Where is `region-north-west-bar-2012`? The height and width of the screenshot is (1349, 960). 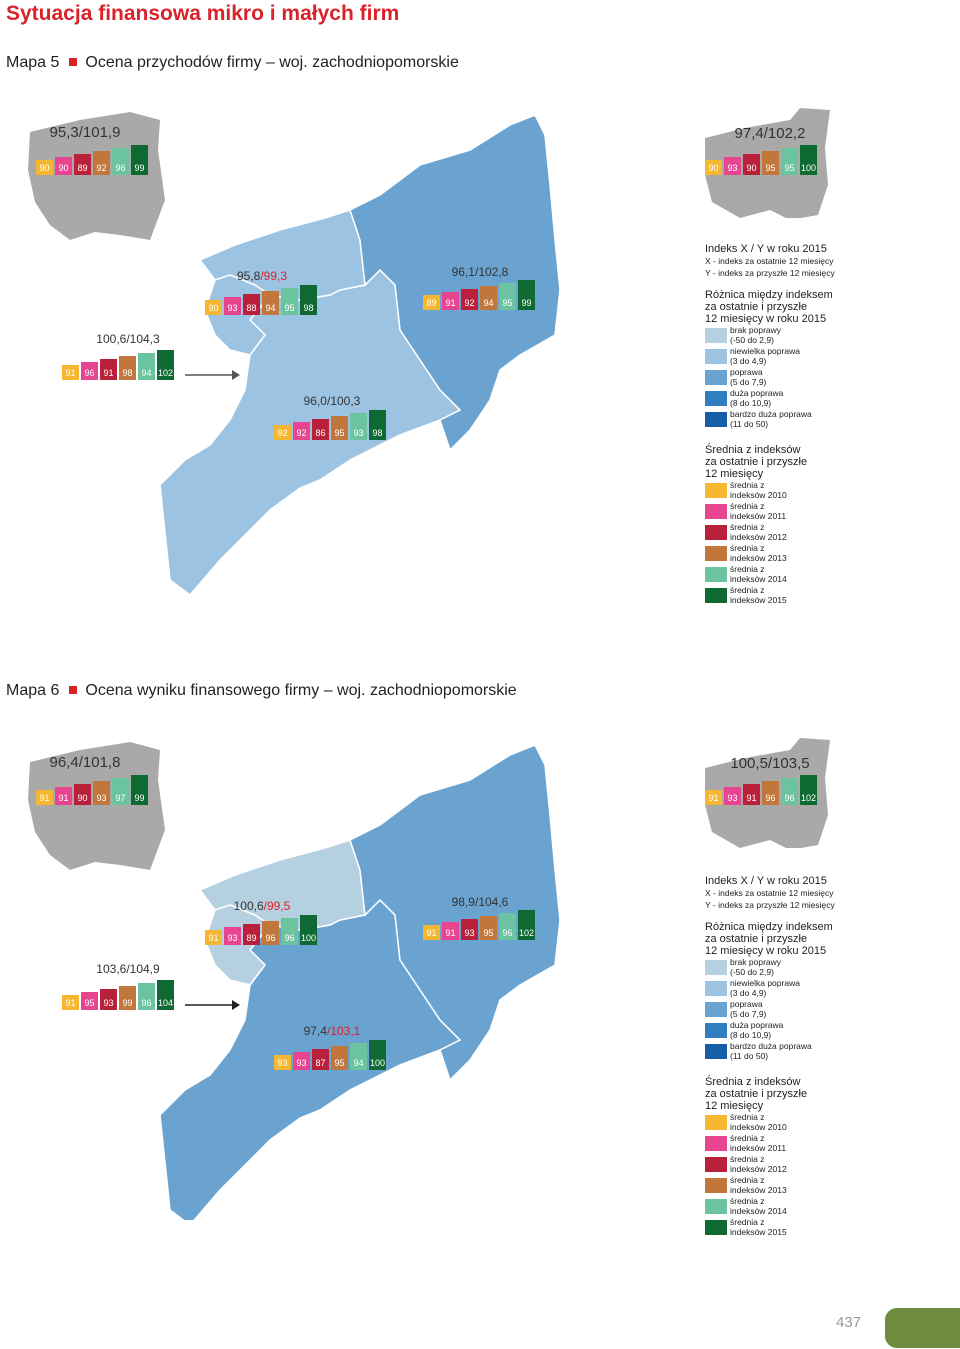 region-north-west-bar-2012 is located at coordinates (251, 934).